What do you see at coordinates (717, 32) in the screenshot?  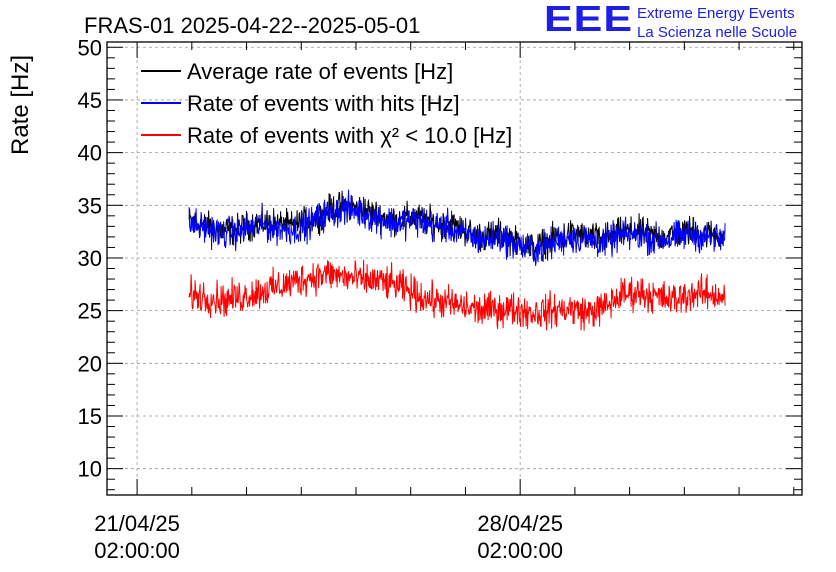 I see `eee-logo-line2: La Scienza nelle Scuole` at bounding box center [717, 32].